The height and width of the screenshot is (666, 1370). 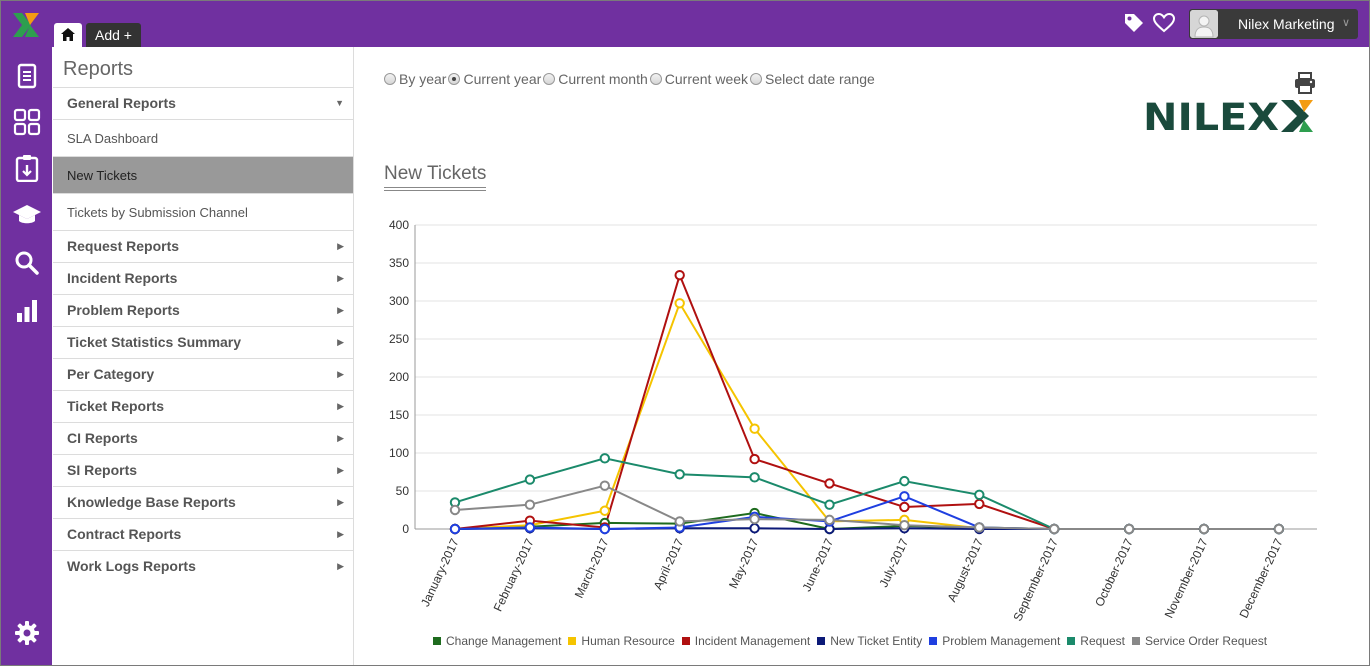 What do you see at coordinates (812, 79) in the screenshot?
I see `date-option-select-date-range: Select date range` at bounding box center [812, 79].